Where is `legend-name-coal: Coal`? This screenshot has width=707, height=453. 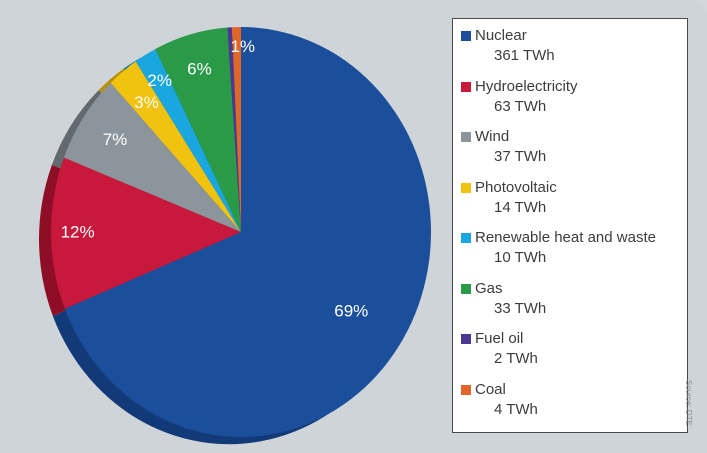 legend-name-coal: Coal is located at coordinates (490, 389).